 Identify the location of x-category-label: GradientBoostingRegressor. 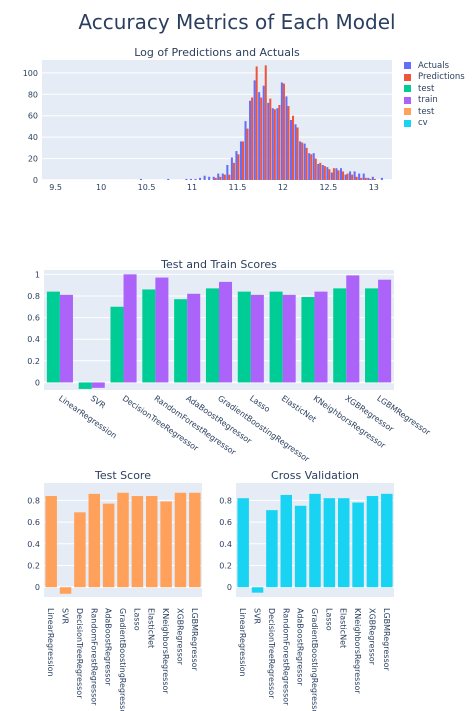
(314, 659).